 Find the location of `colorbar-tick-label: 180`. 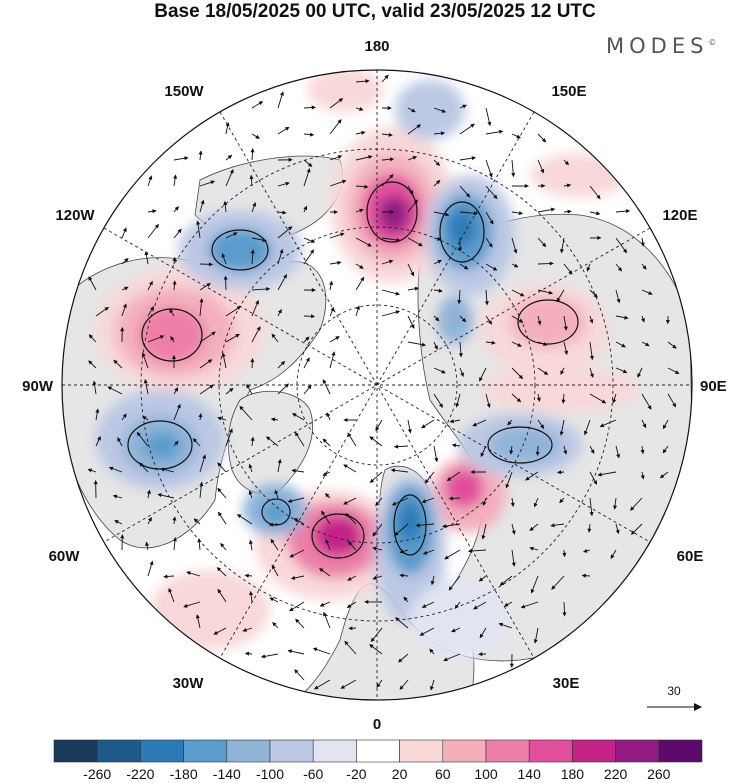

colorbar-tick-label: 180 is located at coordinates (573, 774).